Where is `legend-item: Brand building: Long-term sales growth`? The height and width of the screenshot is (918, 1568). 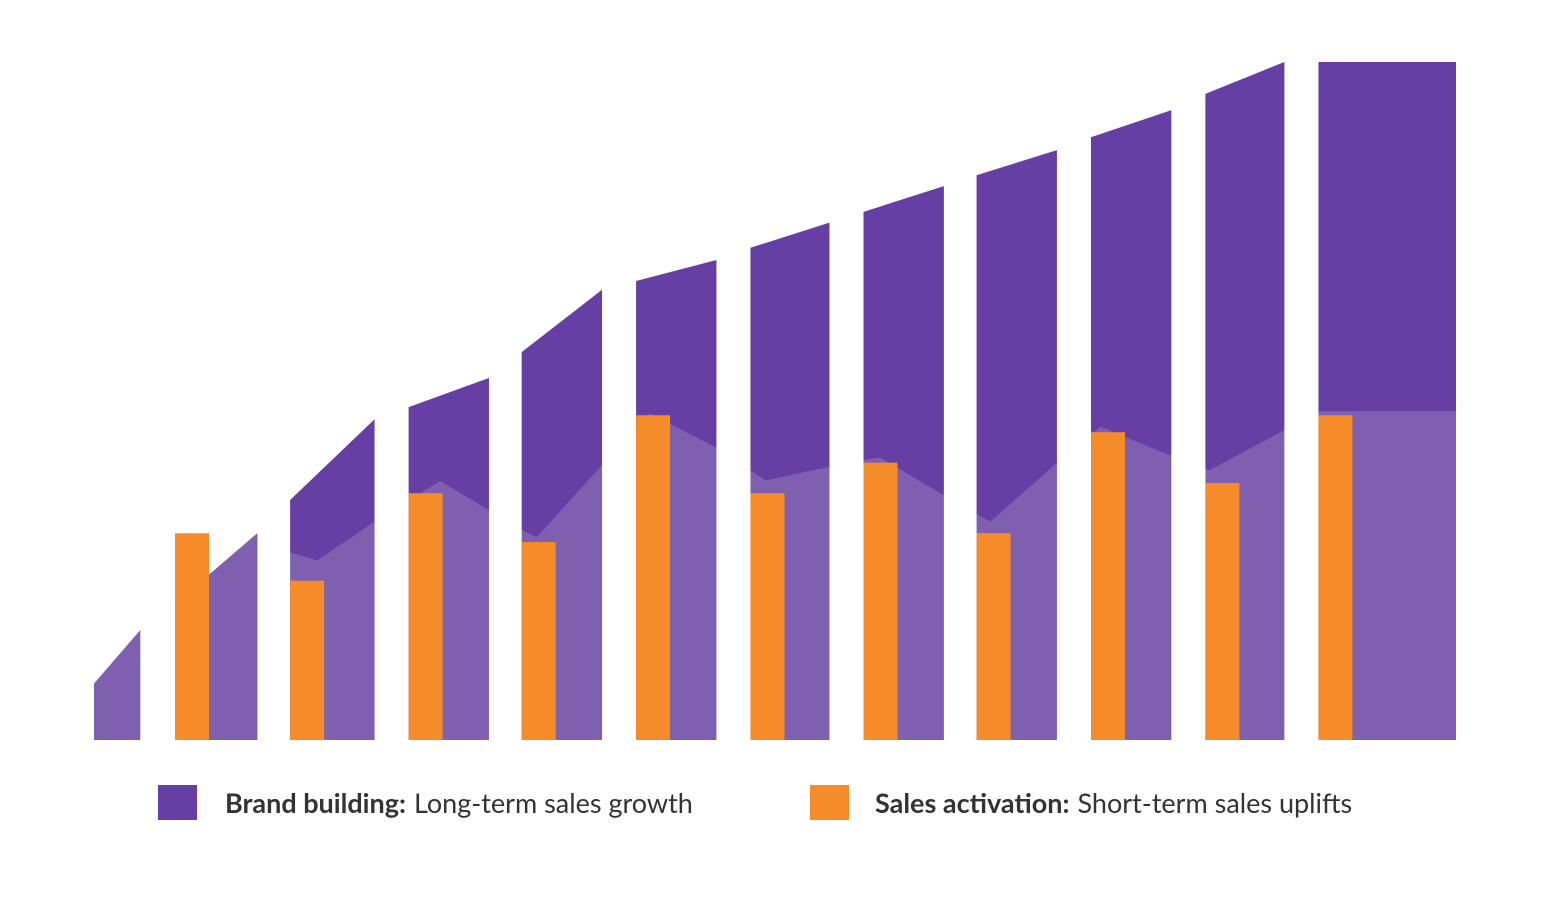
legend-item: Brand building: Long-term sales growth is located at coordinates (425, 802).